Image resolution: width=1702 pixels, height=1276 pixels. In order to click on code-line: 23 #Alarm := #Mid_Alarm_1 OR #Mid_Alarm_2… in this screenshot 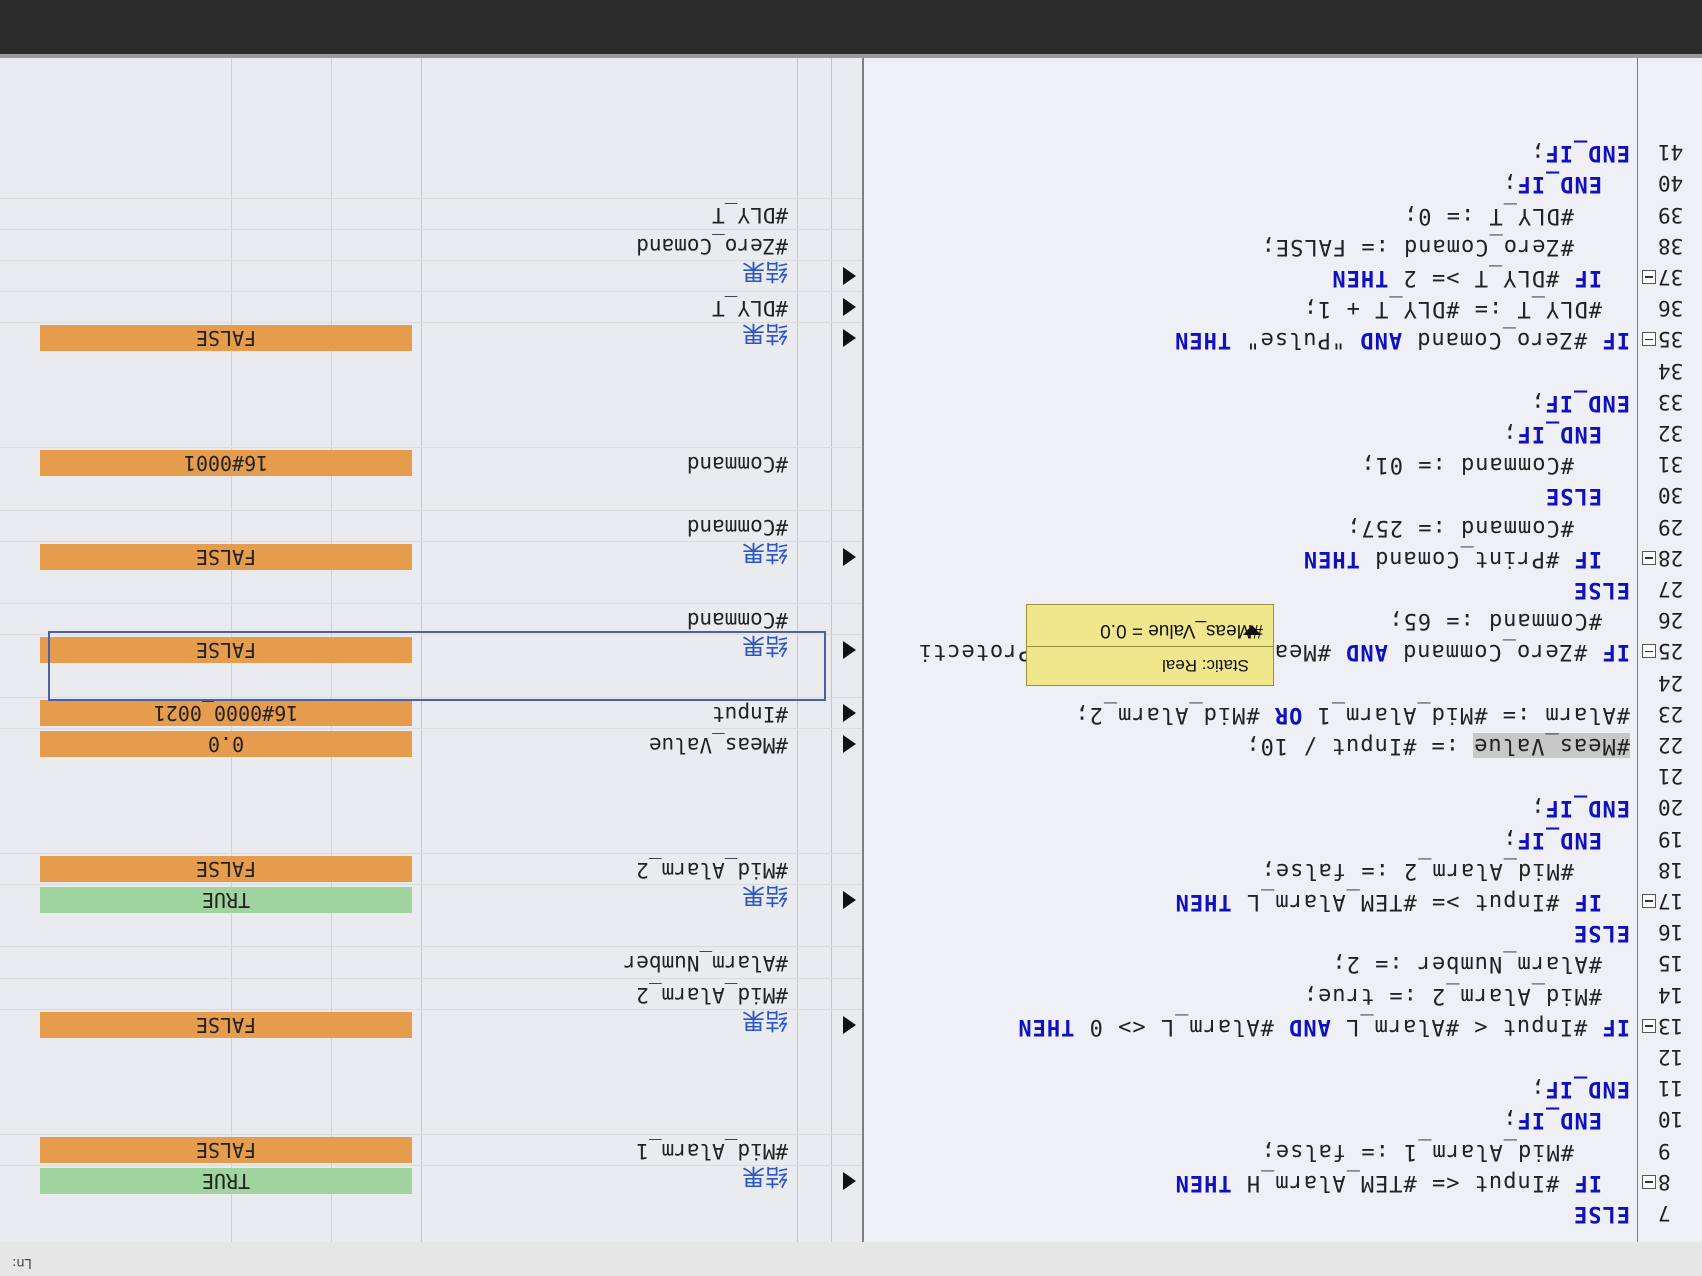, I will do `click(1283, 713)`.